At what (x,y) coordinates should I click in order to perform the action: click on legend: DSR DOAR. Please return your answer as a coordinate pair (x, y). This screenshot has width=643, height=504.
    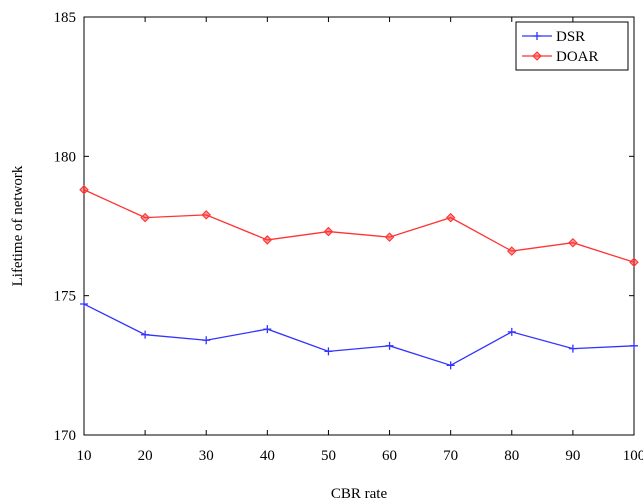
    Looking at the image, I should click on (572, 46).